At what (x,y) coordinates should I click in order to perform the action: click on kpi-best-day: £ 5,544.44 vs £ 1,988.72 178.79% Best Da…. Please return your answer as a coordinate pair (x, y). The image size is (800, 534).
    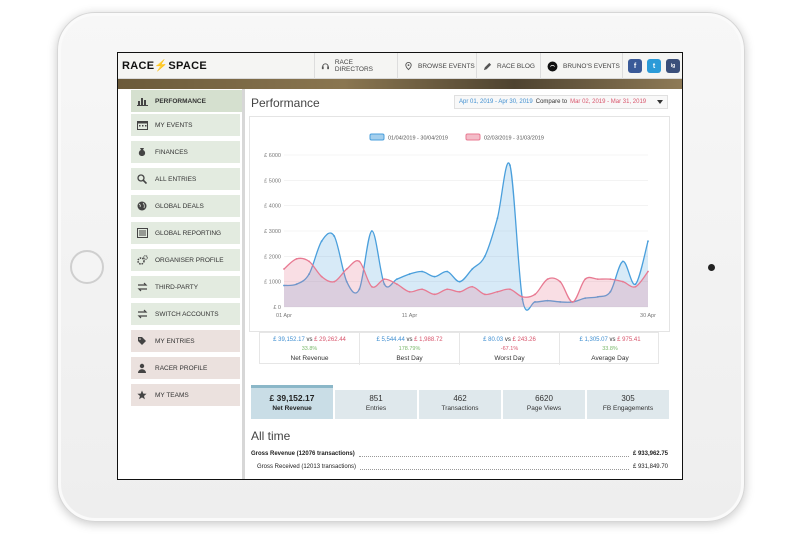
    Looking at the image, I should click on (410, 349).